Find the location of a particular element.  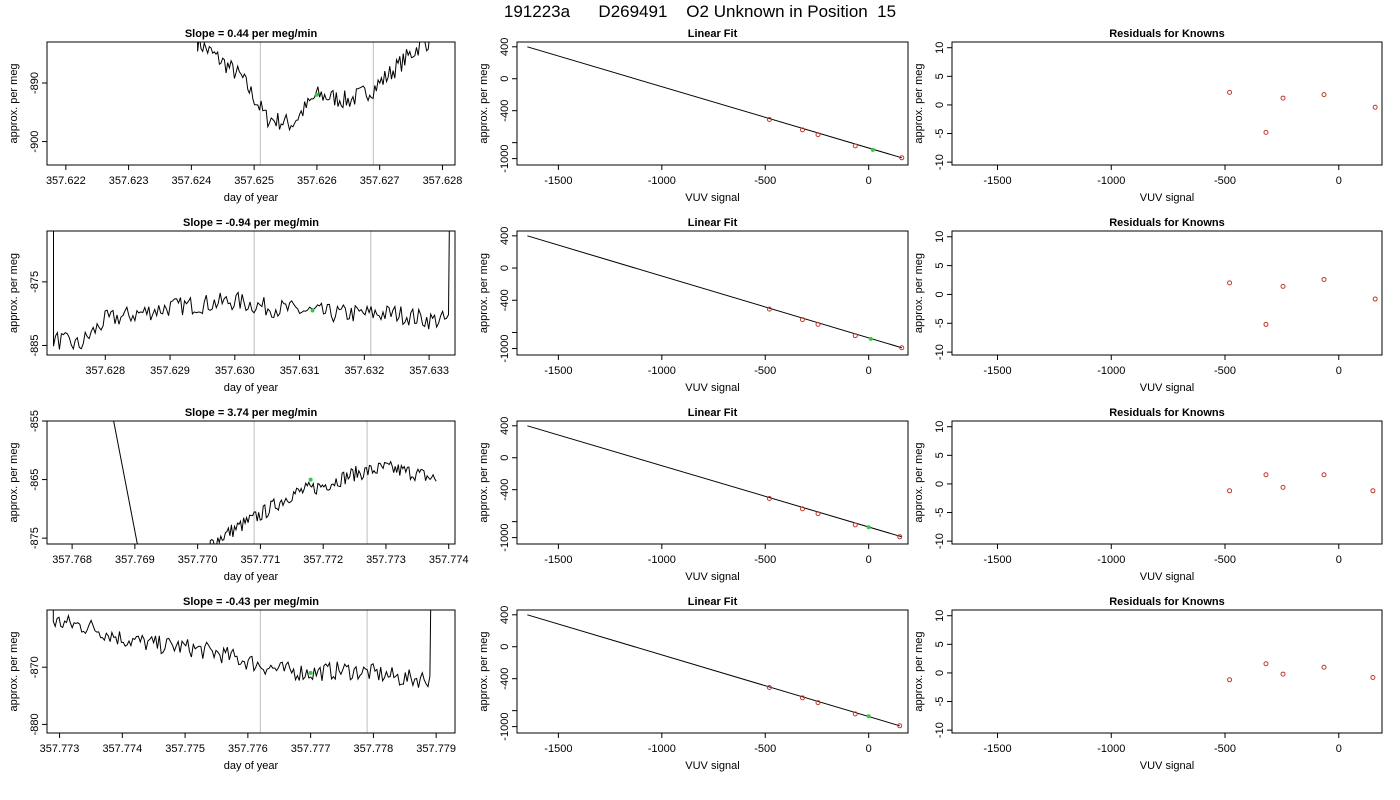

fit-line is located at coordinates (714, 481).